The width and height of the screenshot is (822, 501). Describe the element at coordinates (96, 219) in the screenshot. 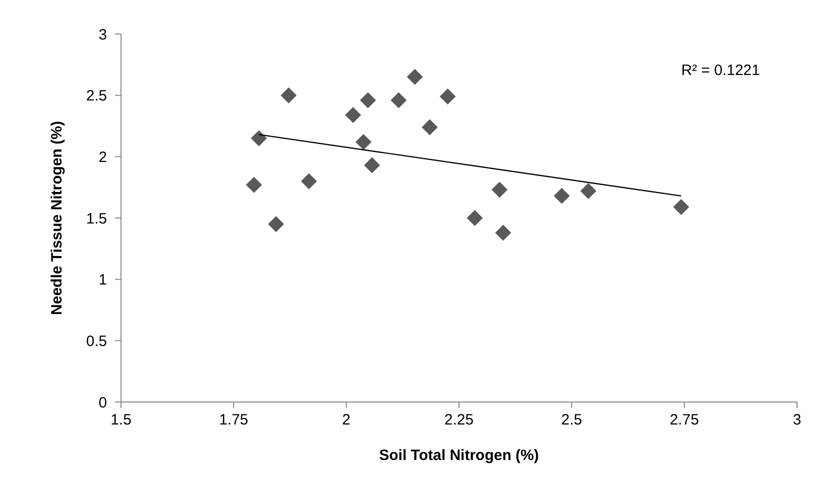

I see `y-tick-label: 1.5` at that location.